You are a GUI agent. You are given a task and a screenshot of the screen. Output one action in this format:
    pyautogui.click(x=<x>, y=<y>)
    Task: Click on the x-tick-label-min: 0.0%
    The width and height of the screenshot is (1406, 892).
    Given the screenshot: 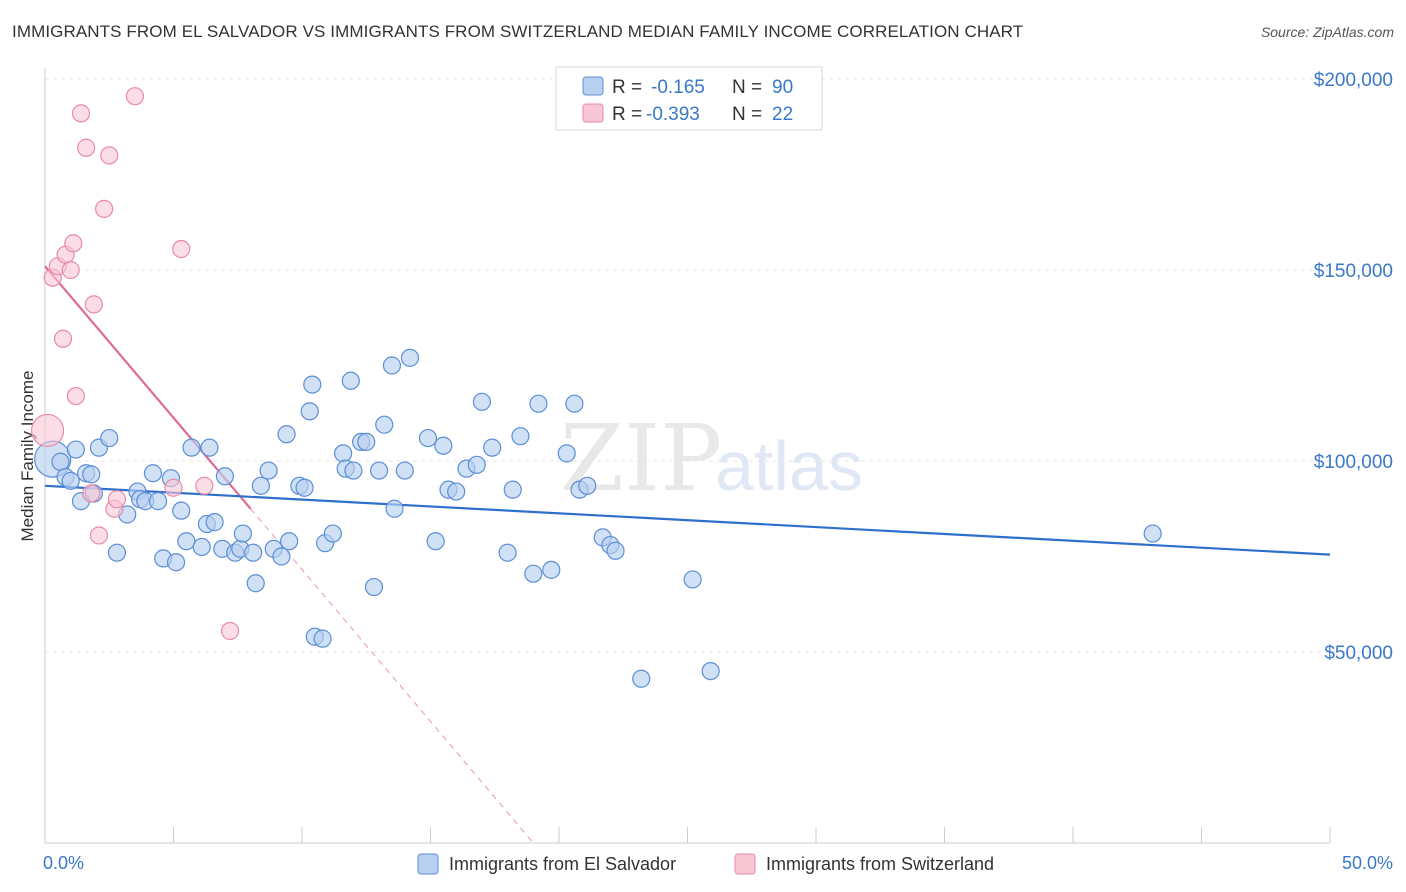 What is the action you would take?
    pyautogui.click(x=63, y=863)
    